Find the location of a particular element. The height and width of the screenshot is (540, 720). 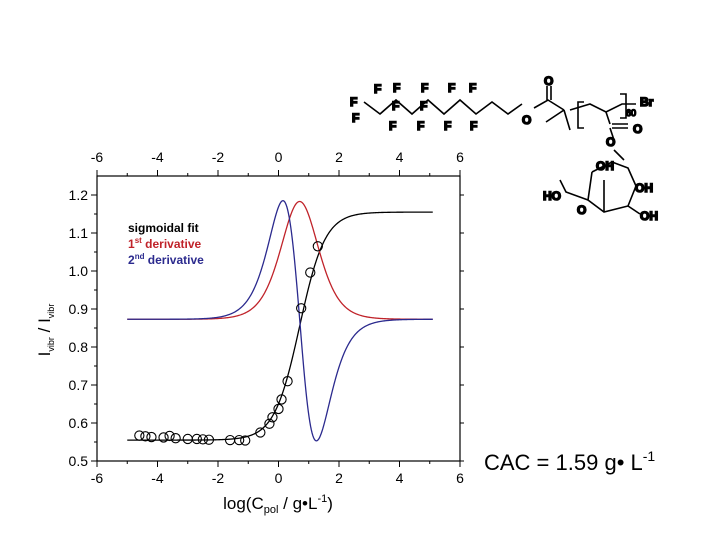

x-tick-label-top: 2 is located at coordinates (339, 157).